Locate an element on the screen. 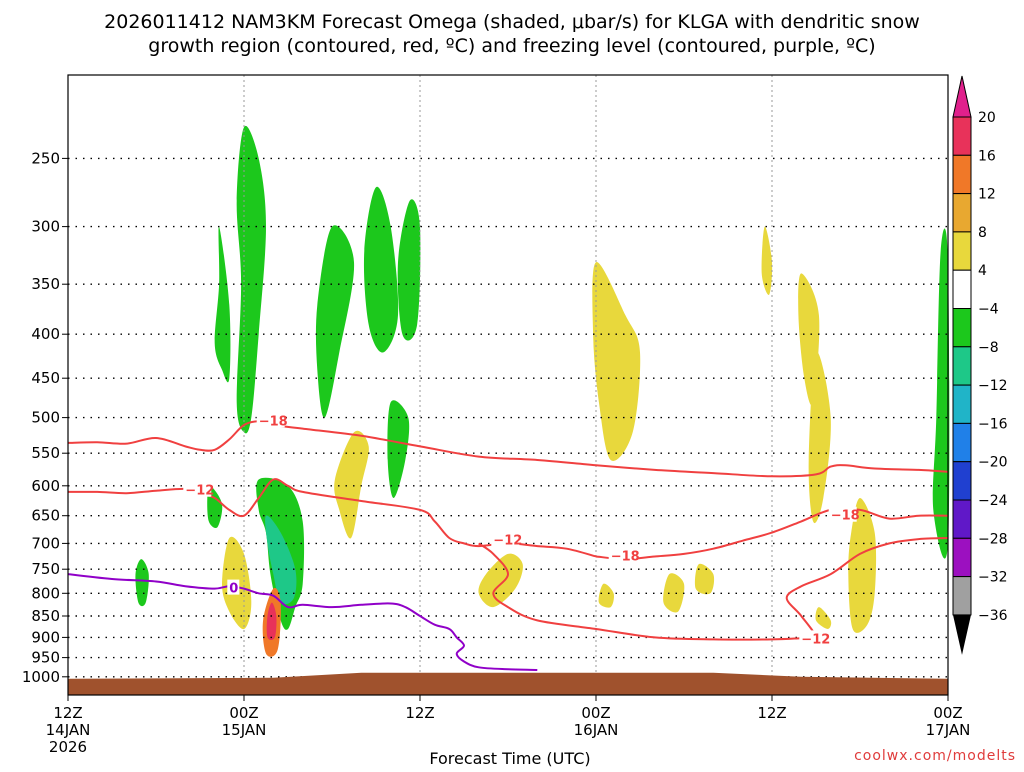 This screenshot has width=1024, height=772. colorbar-label: −24 is located at coordinates (993, 501).